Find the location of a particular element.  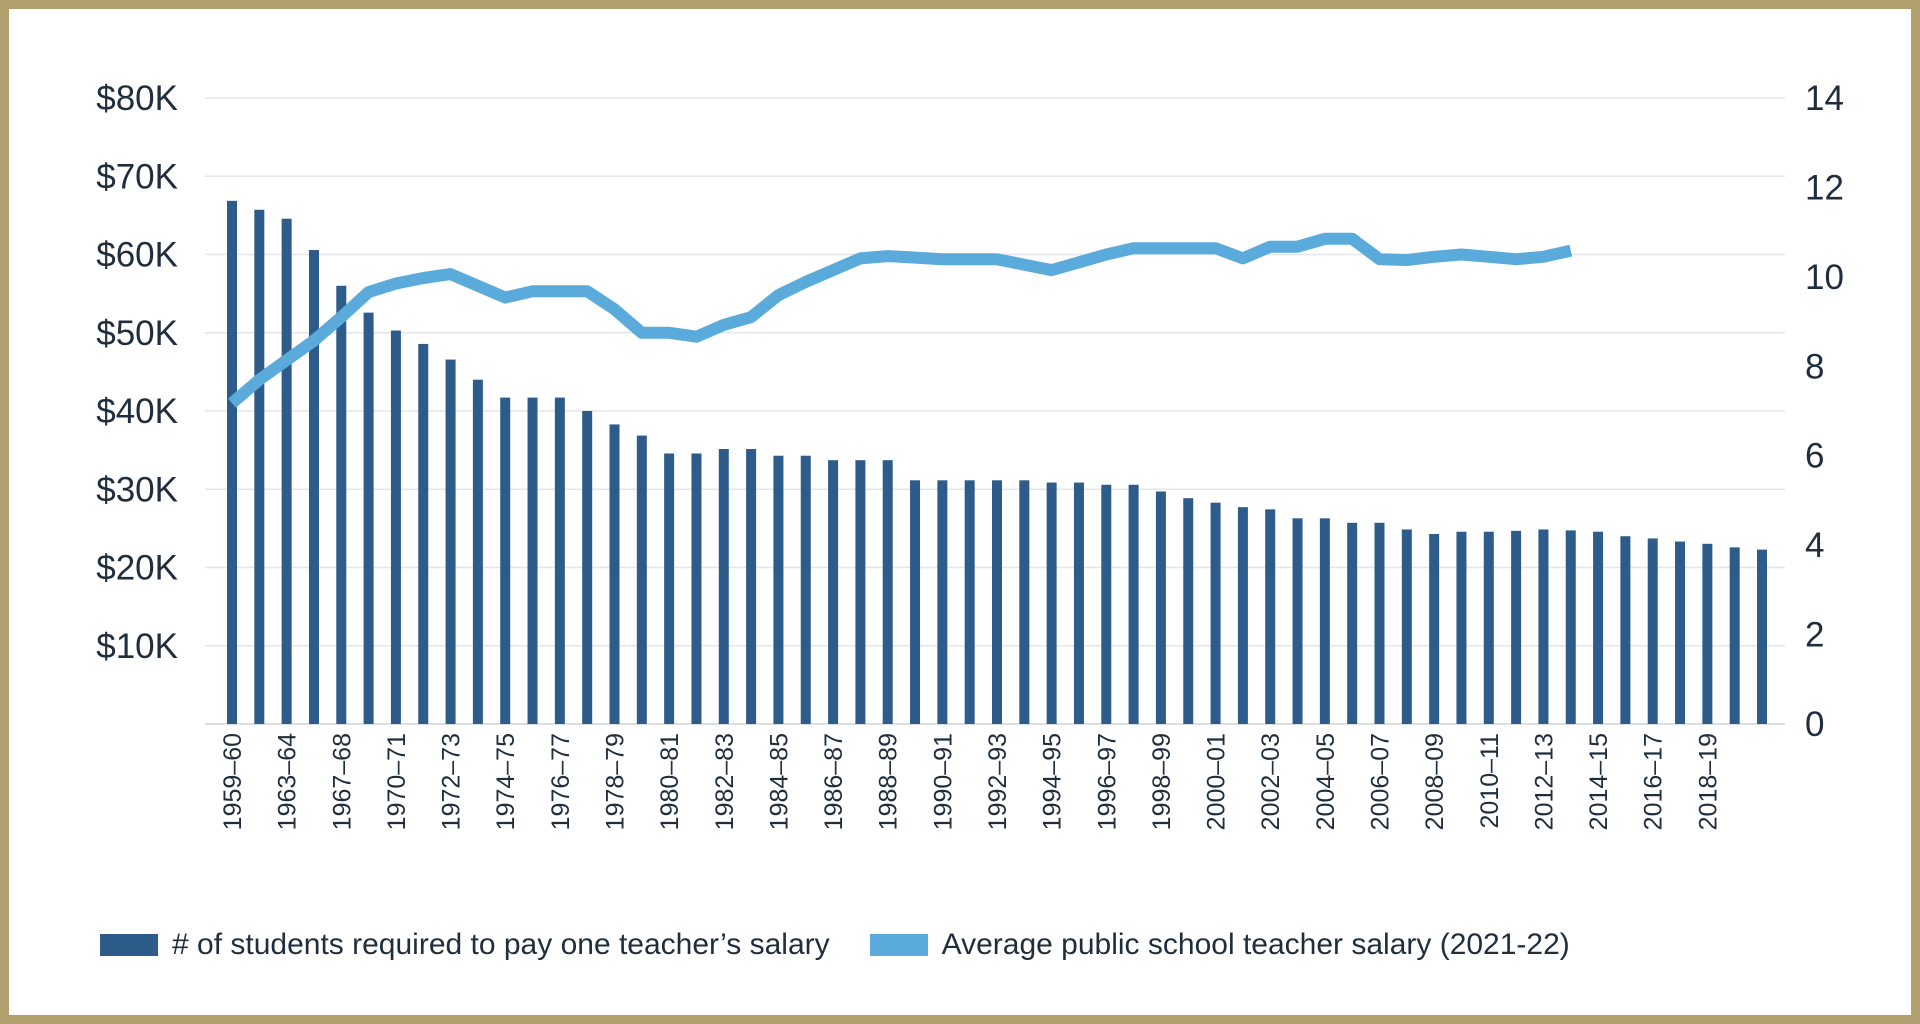

x-tick-label: 1963–64 is located at coordinates (288, 781).